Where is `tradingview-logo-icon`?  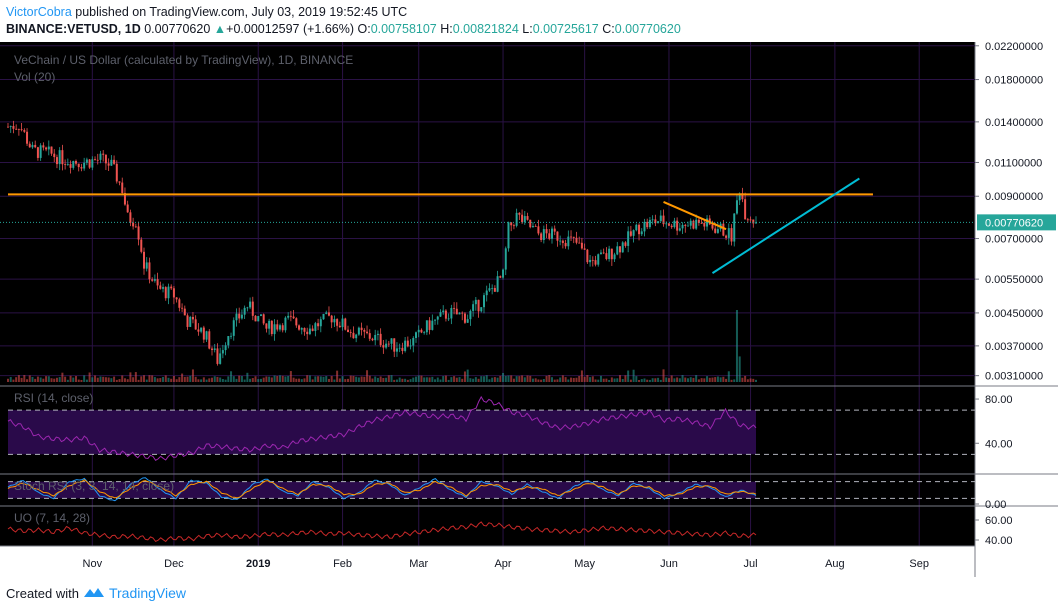
tradingview-logo-icon is located at coordinates (93, 592).